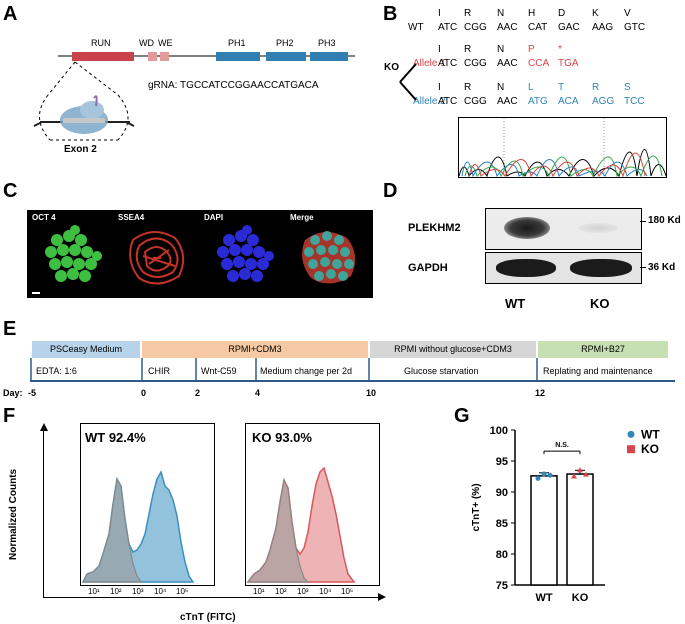 The image size is (685, 624). I want to click on f-tick-0-1: 10², so click(116, 591).